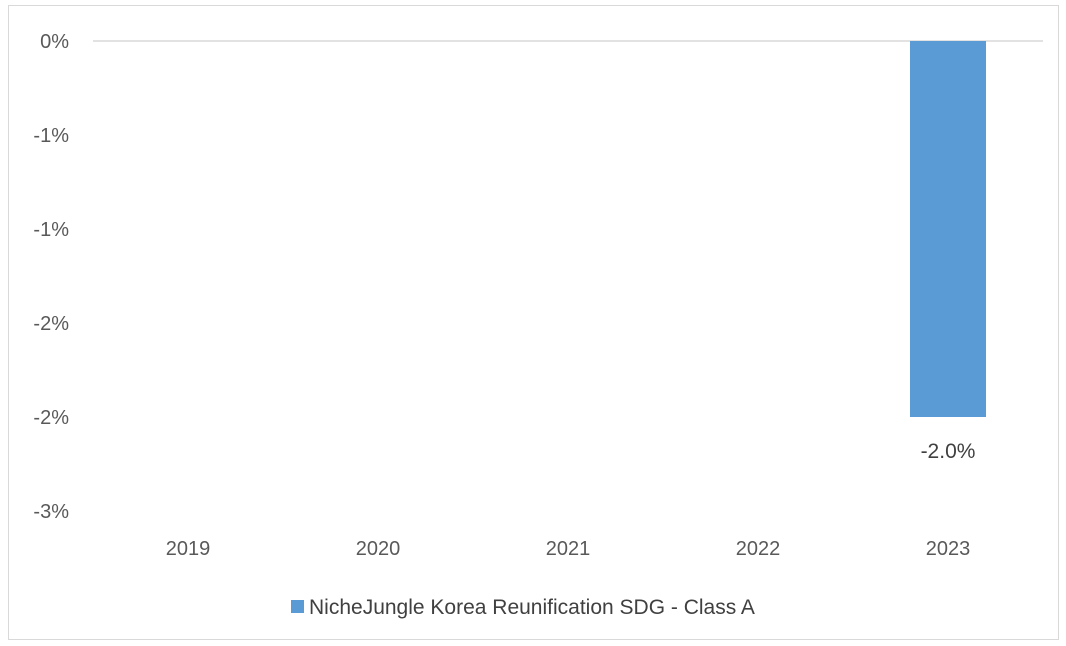 The image size is (1066, 646). What do you see at coordinates (948, 549) in the screenshot?
I see `x-tick-label: 2023` at bounding box center [948, 549].